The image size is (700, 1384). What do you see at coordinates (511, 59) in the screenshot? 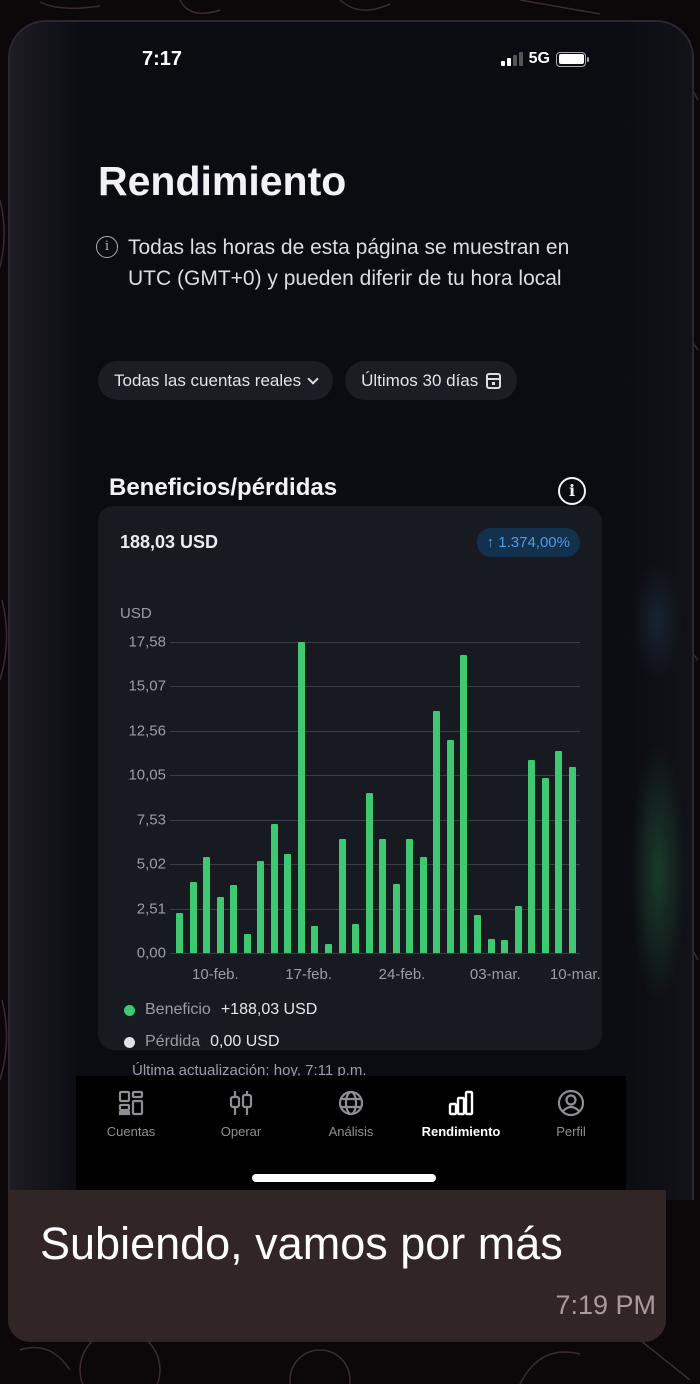
I see `signal-icon` at bounding box center [511, 59].